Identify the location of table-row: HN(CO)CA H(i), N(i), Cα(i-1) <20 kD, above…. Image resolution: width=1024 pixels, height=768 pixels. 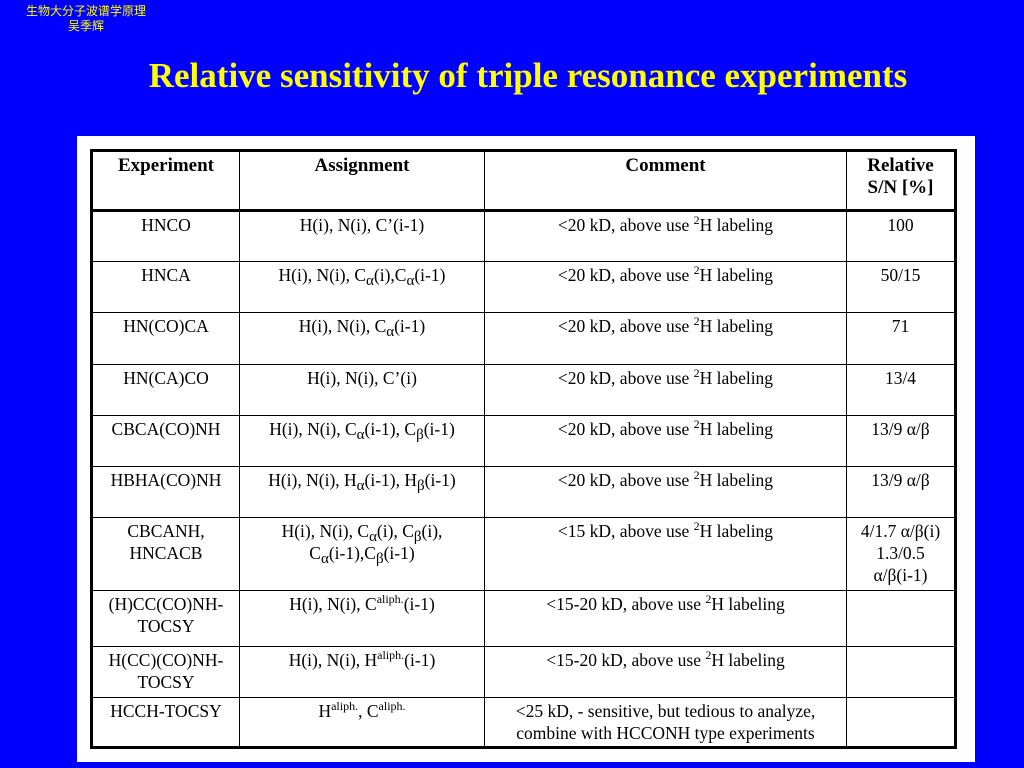
(523, 338).